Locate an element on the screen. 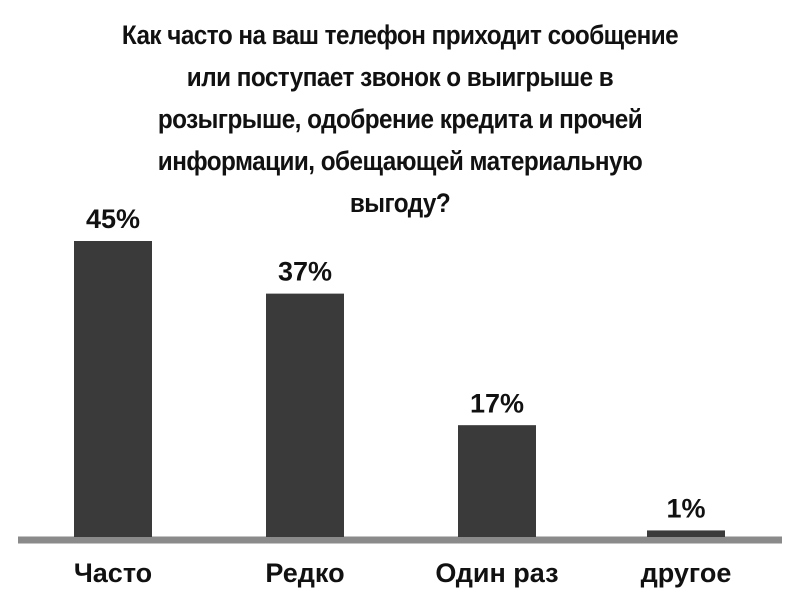 This screenshot has height=597, width=800. category-label: Часто is located at coordinates (113, 573).